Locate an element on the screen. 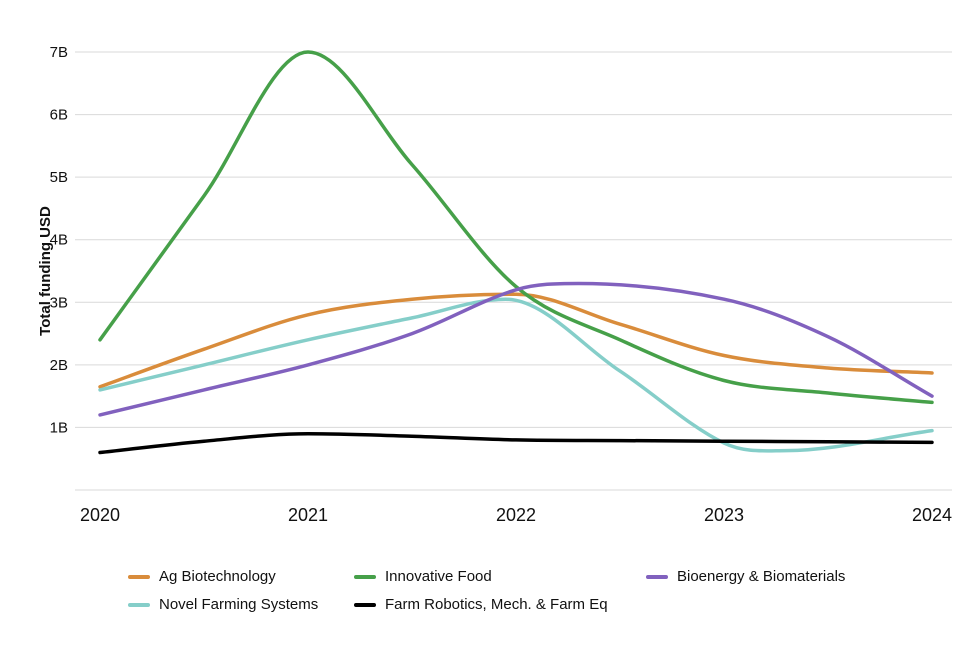 The width and height of the screenshot is (980, 648). y-tick-label: 7B is located at coordinates (59, 52).